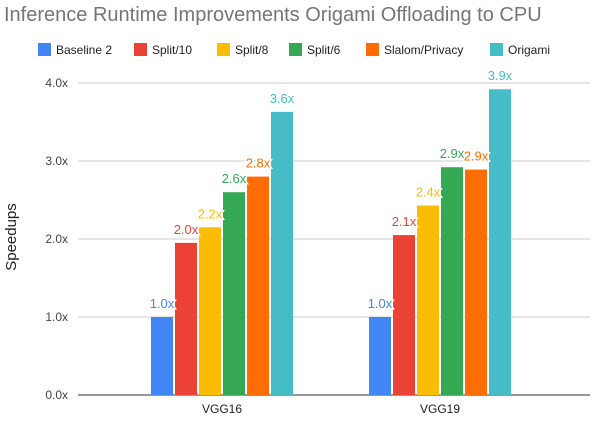 This screenshot has height=421, width=592. I want to click on y-tick-label: 2.0x, so click(56, 239).